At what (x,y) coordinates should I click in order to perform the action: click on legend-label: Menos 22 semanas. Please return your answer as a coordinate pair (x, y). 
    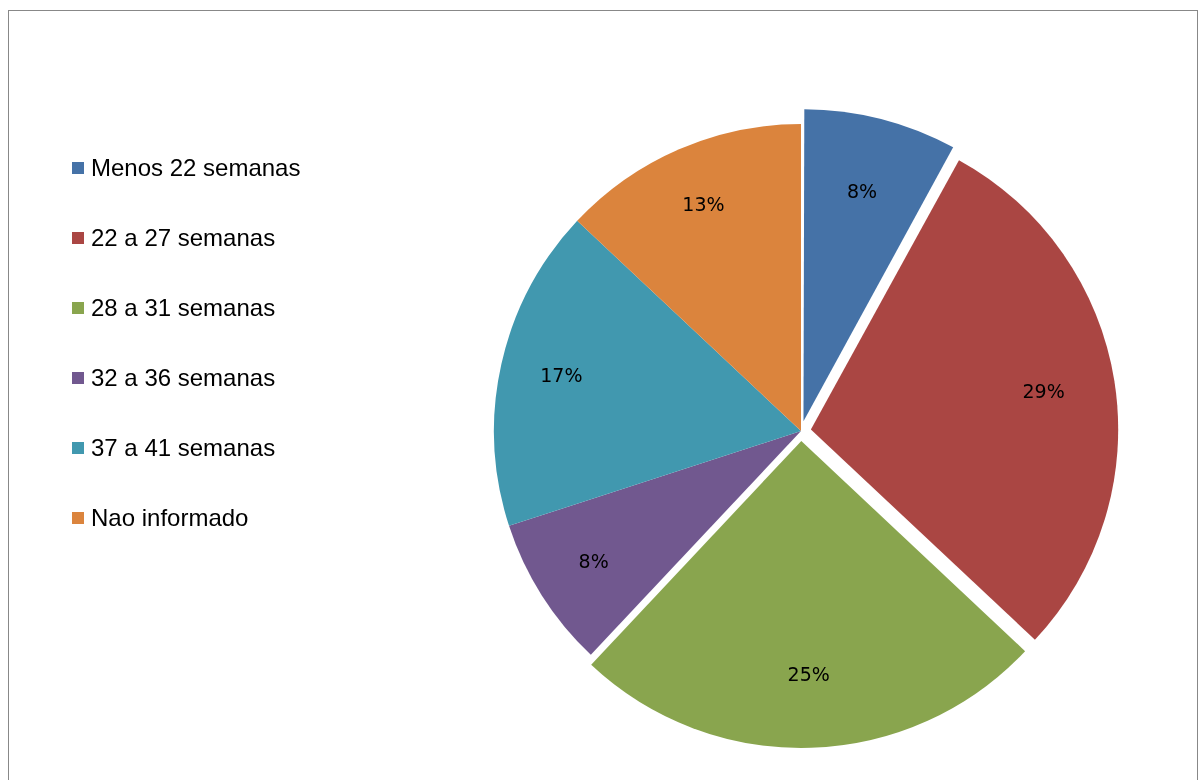
    Looking at the image, I should click on (196, 167).